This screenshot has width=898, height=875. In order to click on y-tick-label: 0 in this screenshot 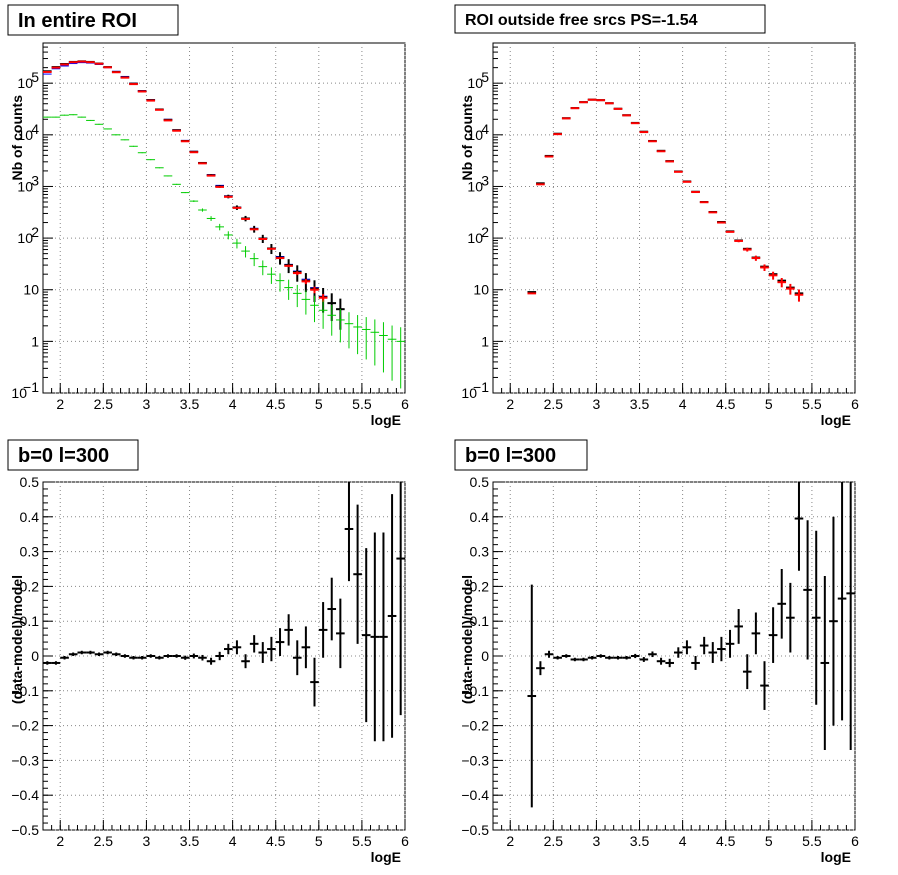, I will do `click(35, 656)`.